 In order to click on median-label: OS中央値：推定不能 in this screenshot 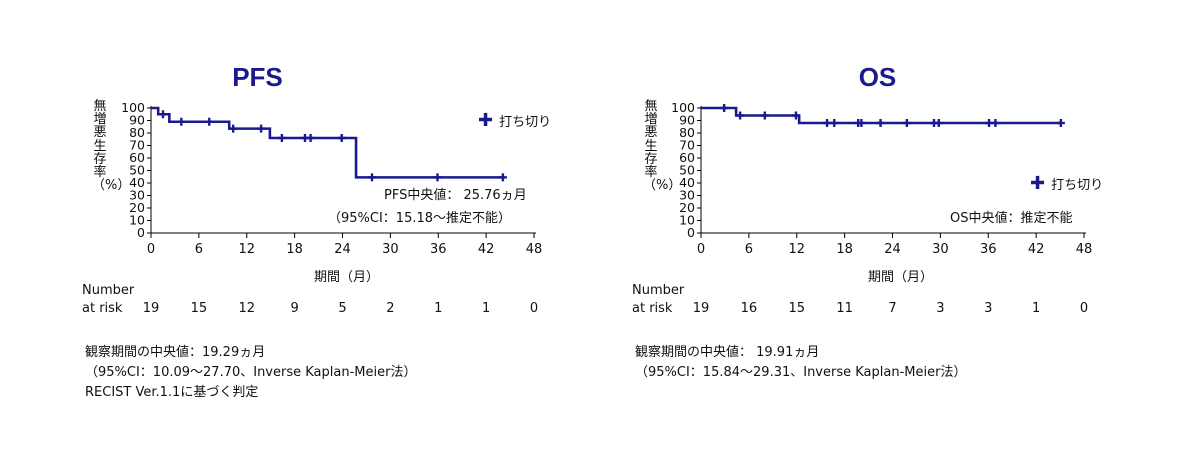, I will do `click(1011, 218)`.